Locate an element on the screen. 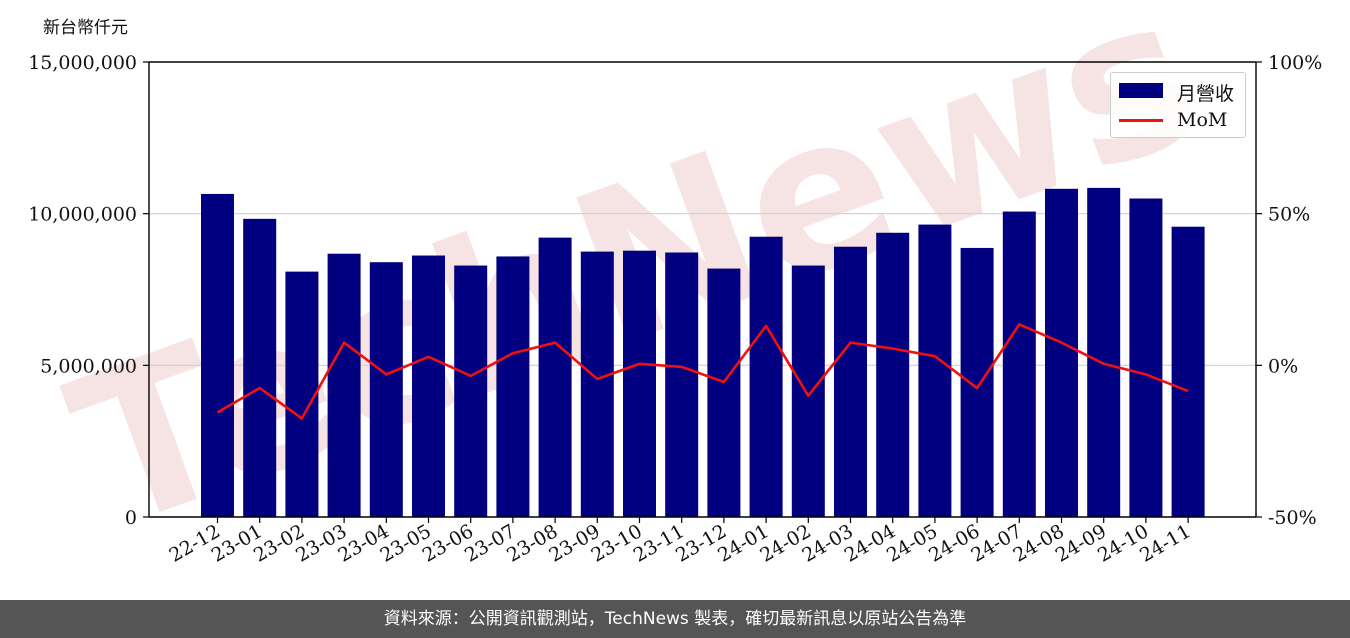 The height and width of the screenshot is (638, 1350). y-tick-label: 15,000,000 is located at coordinates (82, 63).